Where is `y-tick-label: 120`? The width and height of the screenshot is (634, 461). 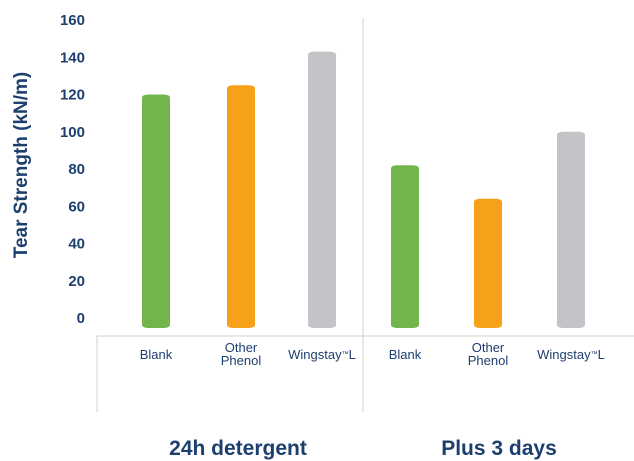
y-tick-label: 120 is located at coordinates (72, 95).